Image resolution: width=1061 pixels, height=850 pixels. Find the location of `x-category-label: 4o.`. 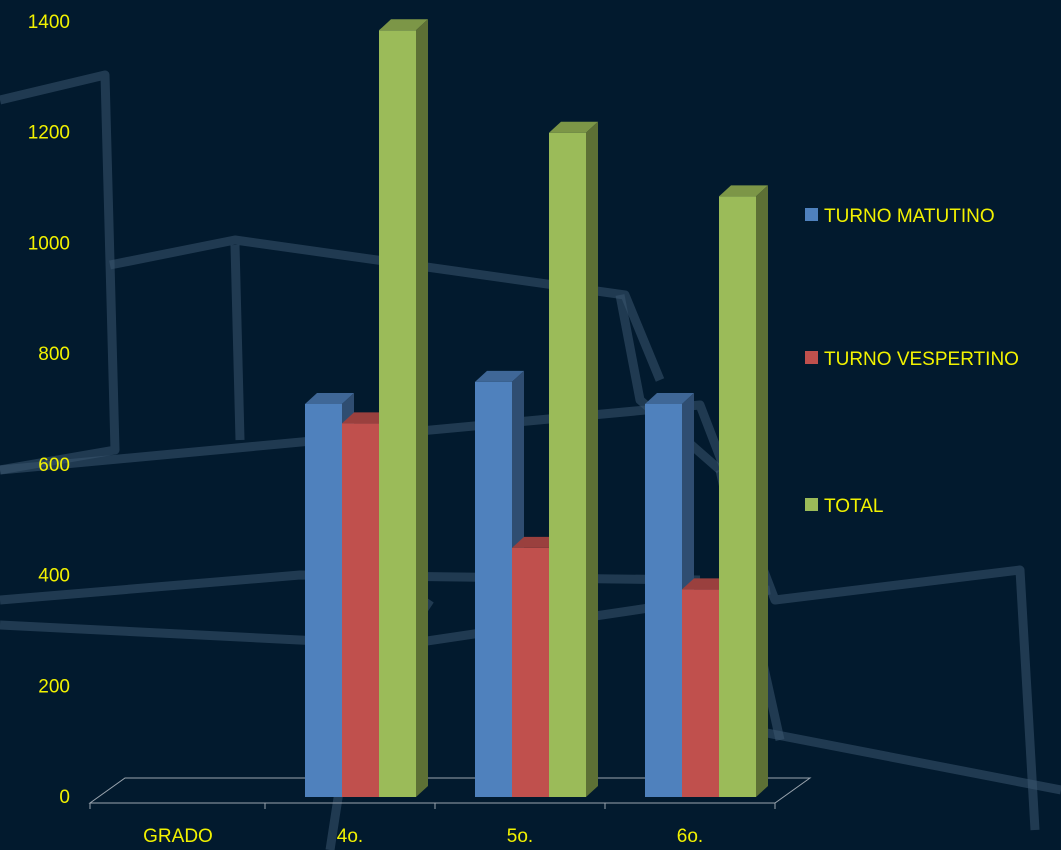

x-category-label: 4o. is located at coordinates (350, 836).